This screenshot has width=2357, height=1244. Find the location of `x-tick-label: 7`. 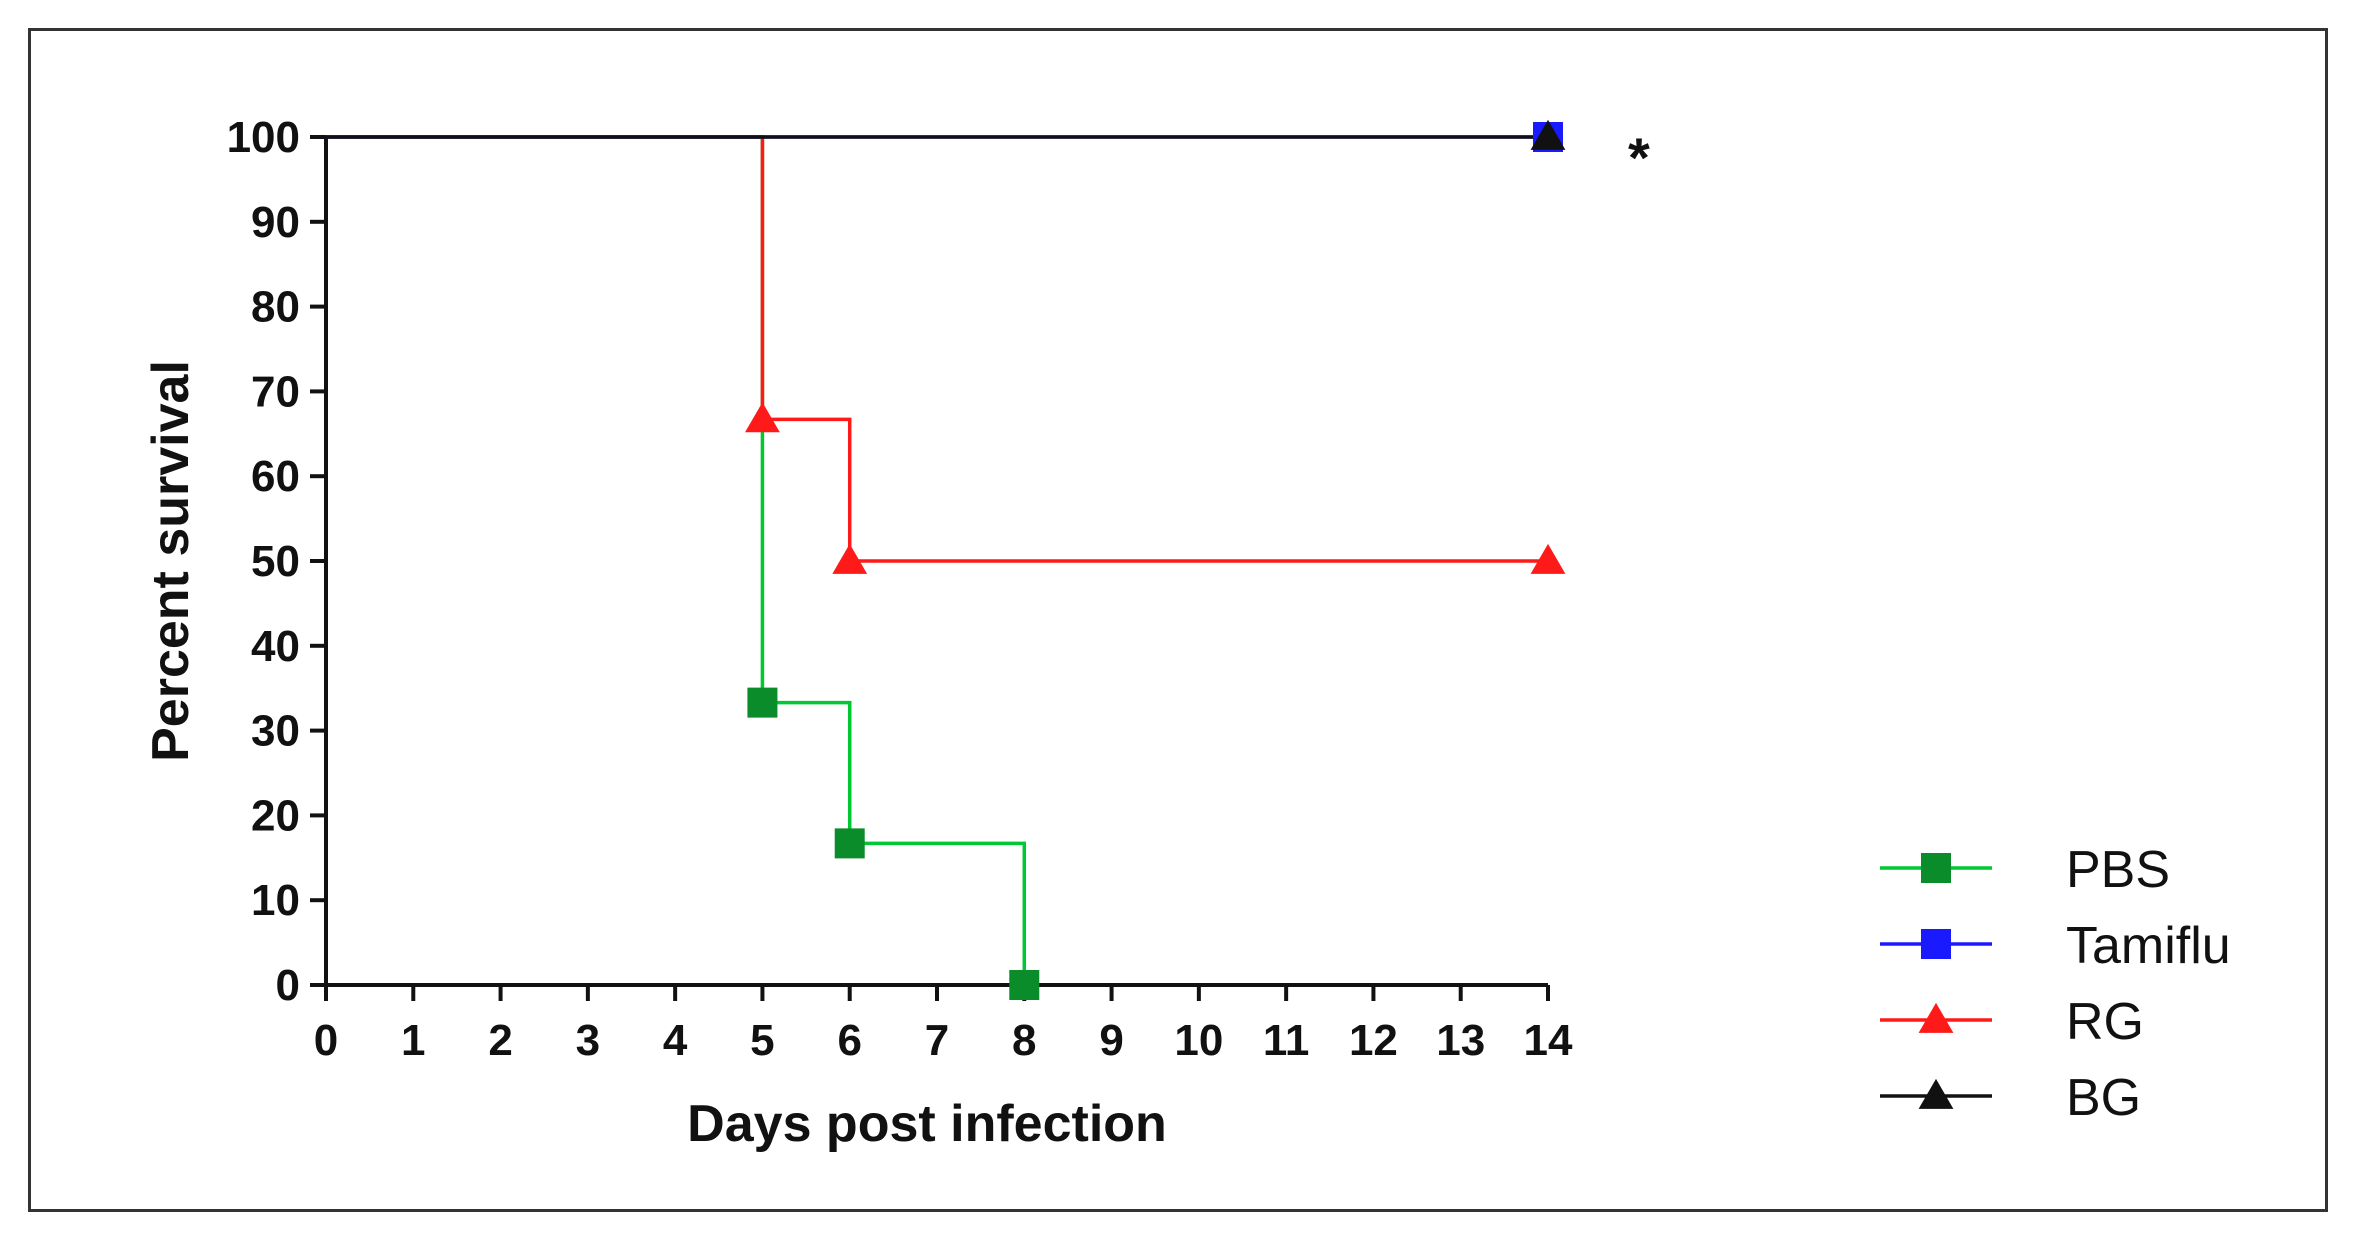

x-tick-label: 7 is located at coordinates (937, 1040).